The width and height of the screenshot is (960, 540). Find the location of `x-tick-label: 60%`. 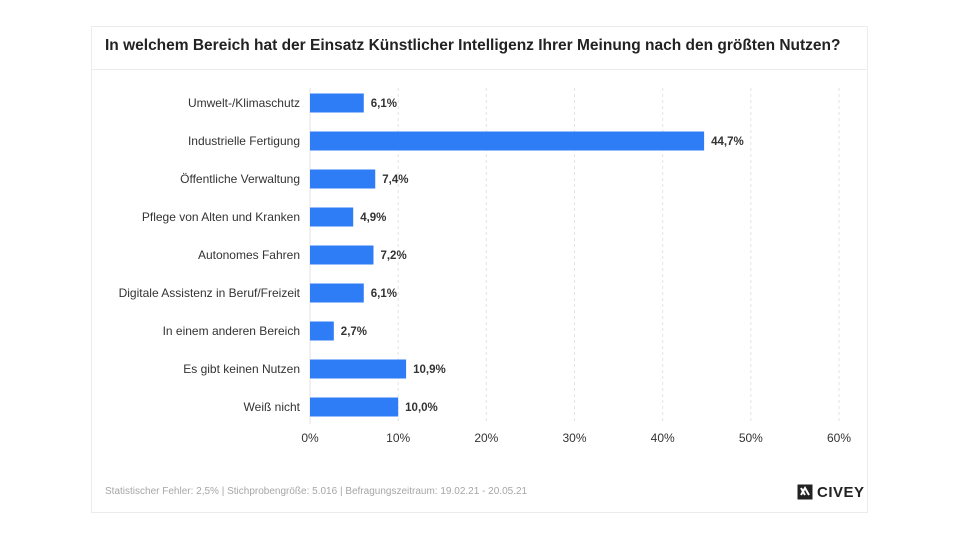

x-tick-label: 60% is located at coordinates (839, 438).